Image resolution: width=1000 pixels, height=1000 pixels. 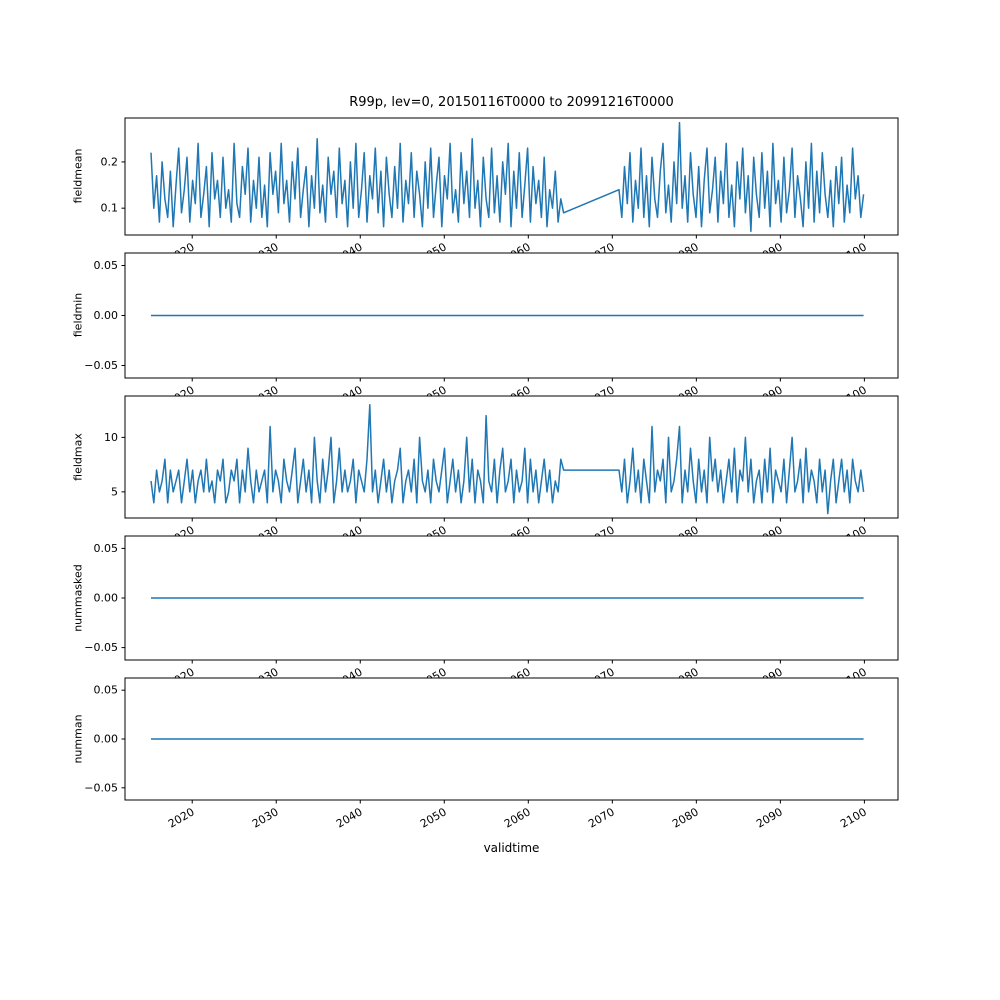 What do you see at coordinates (601, 817) in the screenshot?
I see `svg-text: 2070` at bounding box center [601, 817].